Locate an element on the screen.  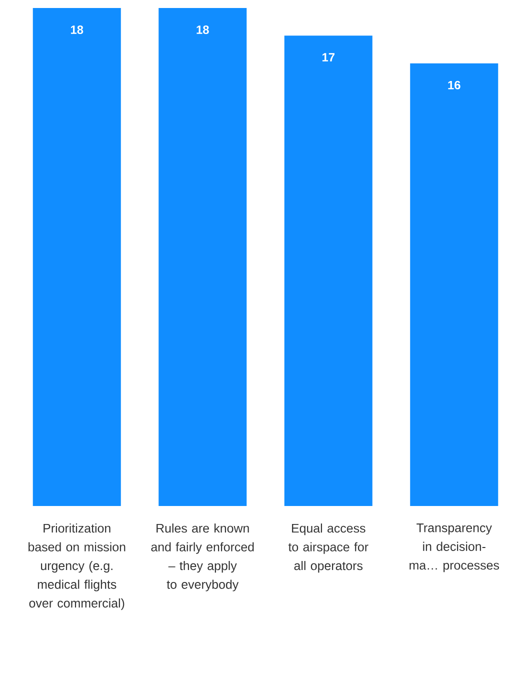
x-tick-label: Rules are known and fairly enforced – they apply to everybody is located at coordinates (202, 558).